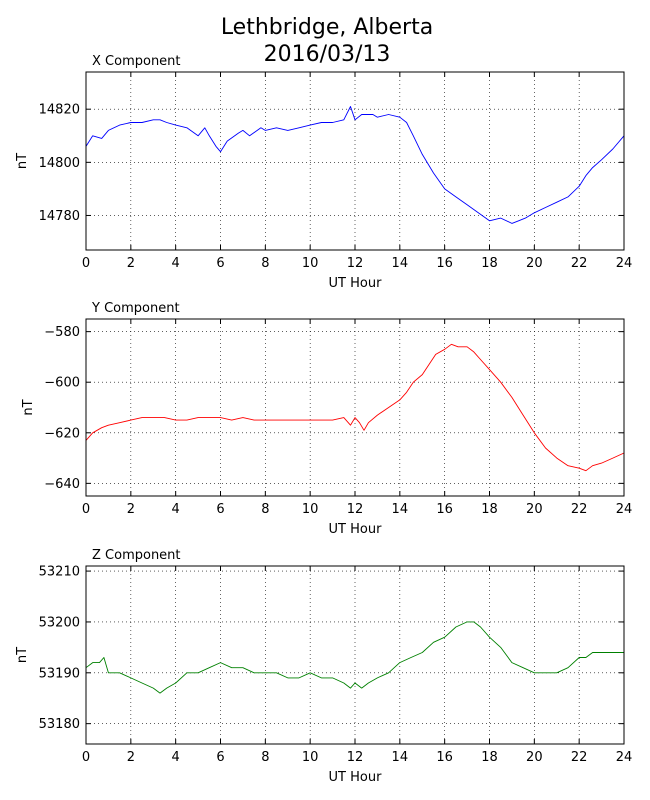 This screenshot has height=800, width=650. I want to click on z-ytick-label-2: 53200, so click(59, 622).